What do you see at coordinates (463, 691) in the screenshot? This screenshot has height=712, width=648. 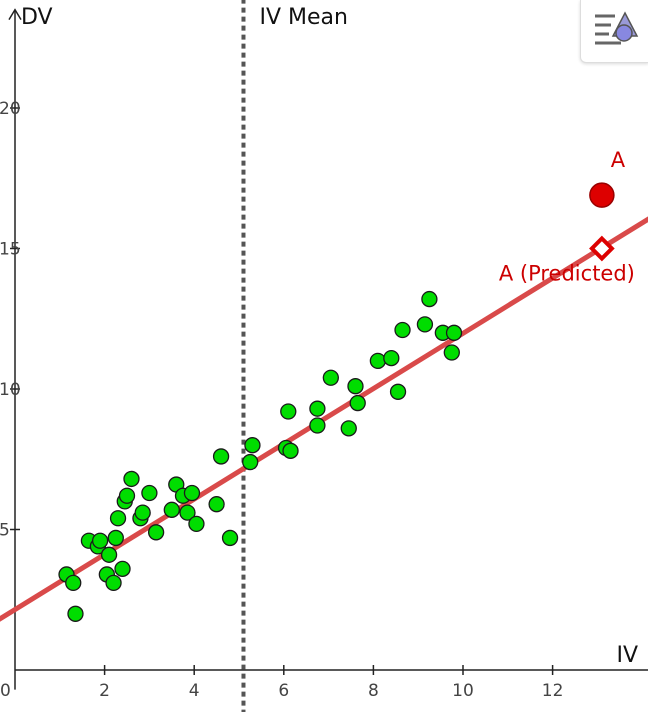 I see `x-tick-label: 10` at bounding box center [463, 691].